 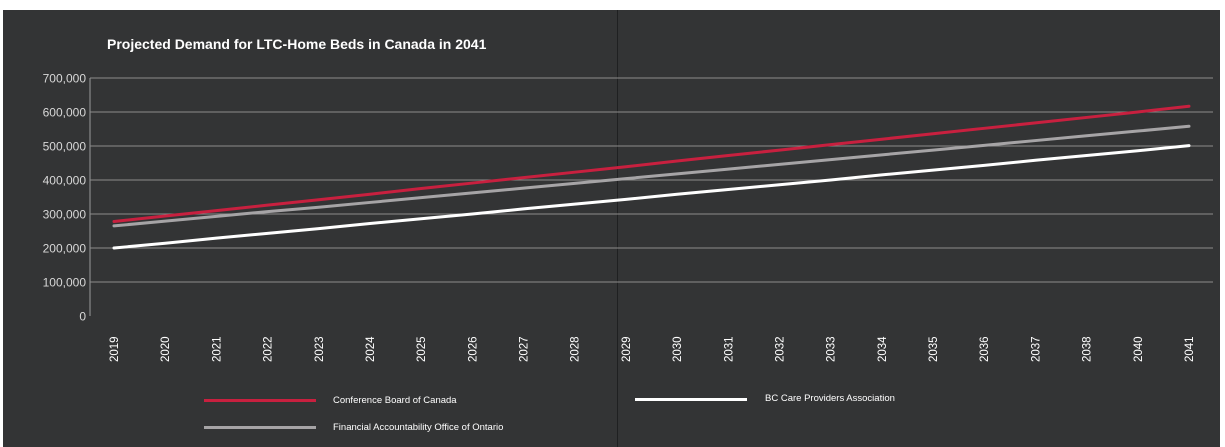 What do you see at coordinates (934, 349) in the screenshot?
I see `x-tick-label: 2035` at bounding box center [934, 349].